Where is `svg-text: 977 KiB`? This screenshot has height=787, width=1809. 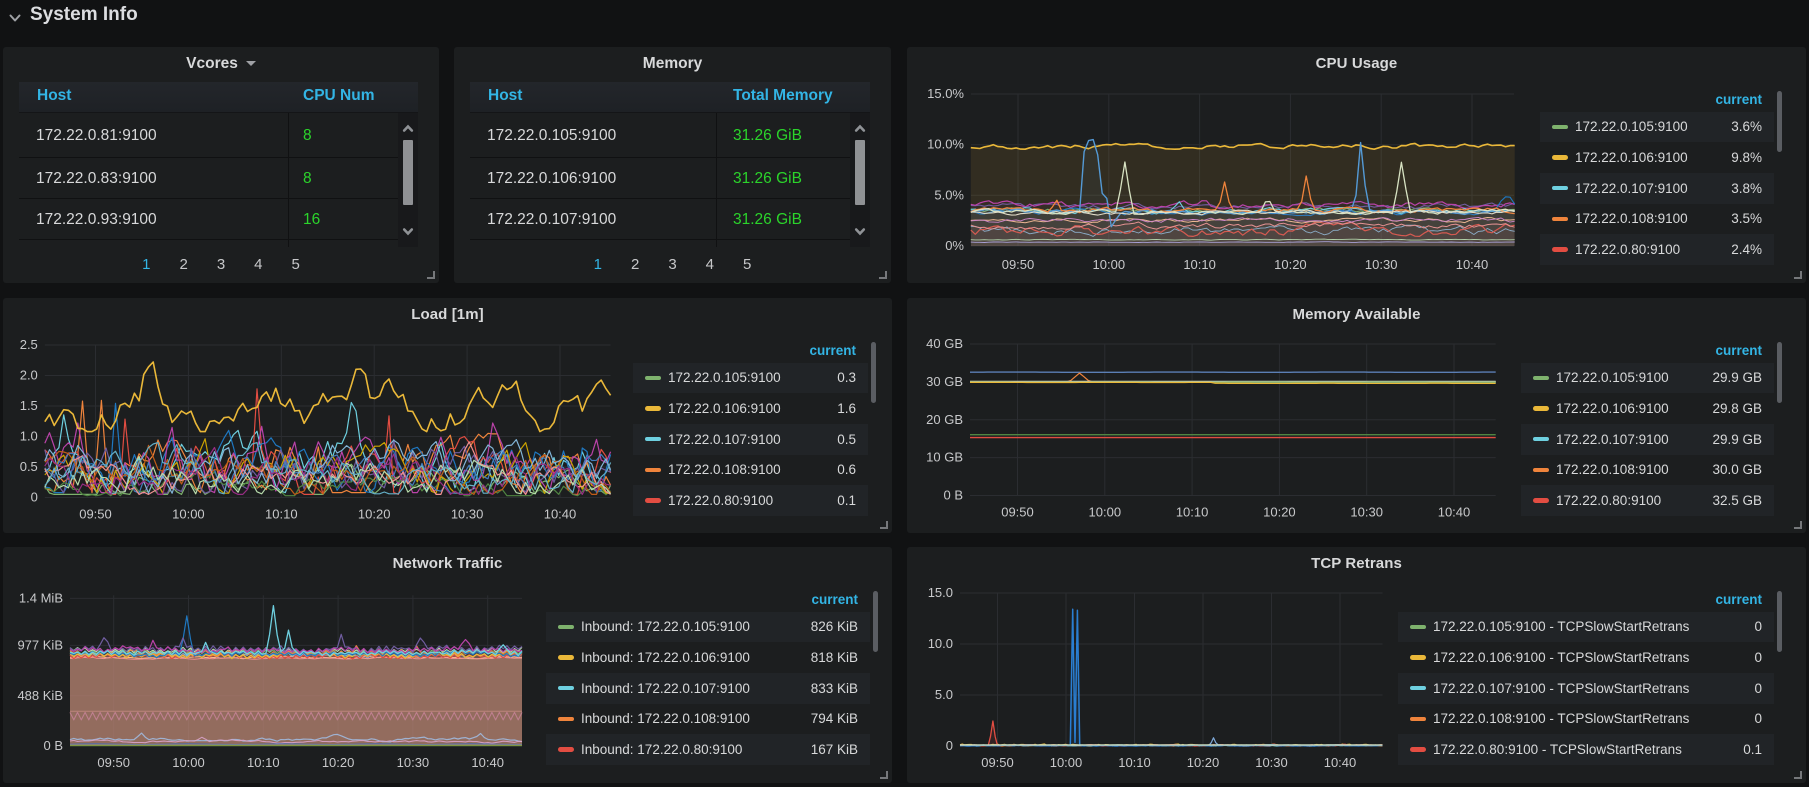 svg-text: 977 KiB is located at coordinates (40, 644).